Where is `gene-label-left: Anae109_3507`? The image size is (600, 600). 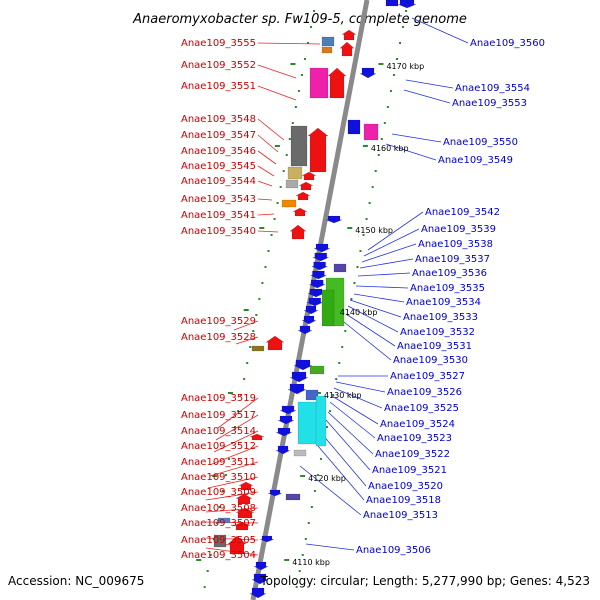
gene-label-left: Anae109_3507 is located at coordinates (218, 523).